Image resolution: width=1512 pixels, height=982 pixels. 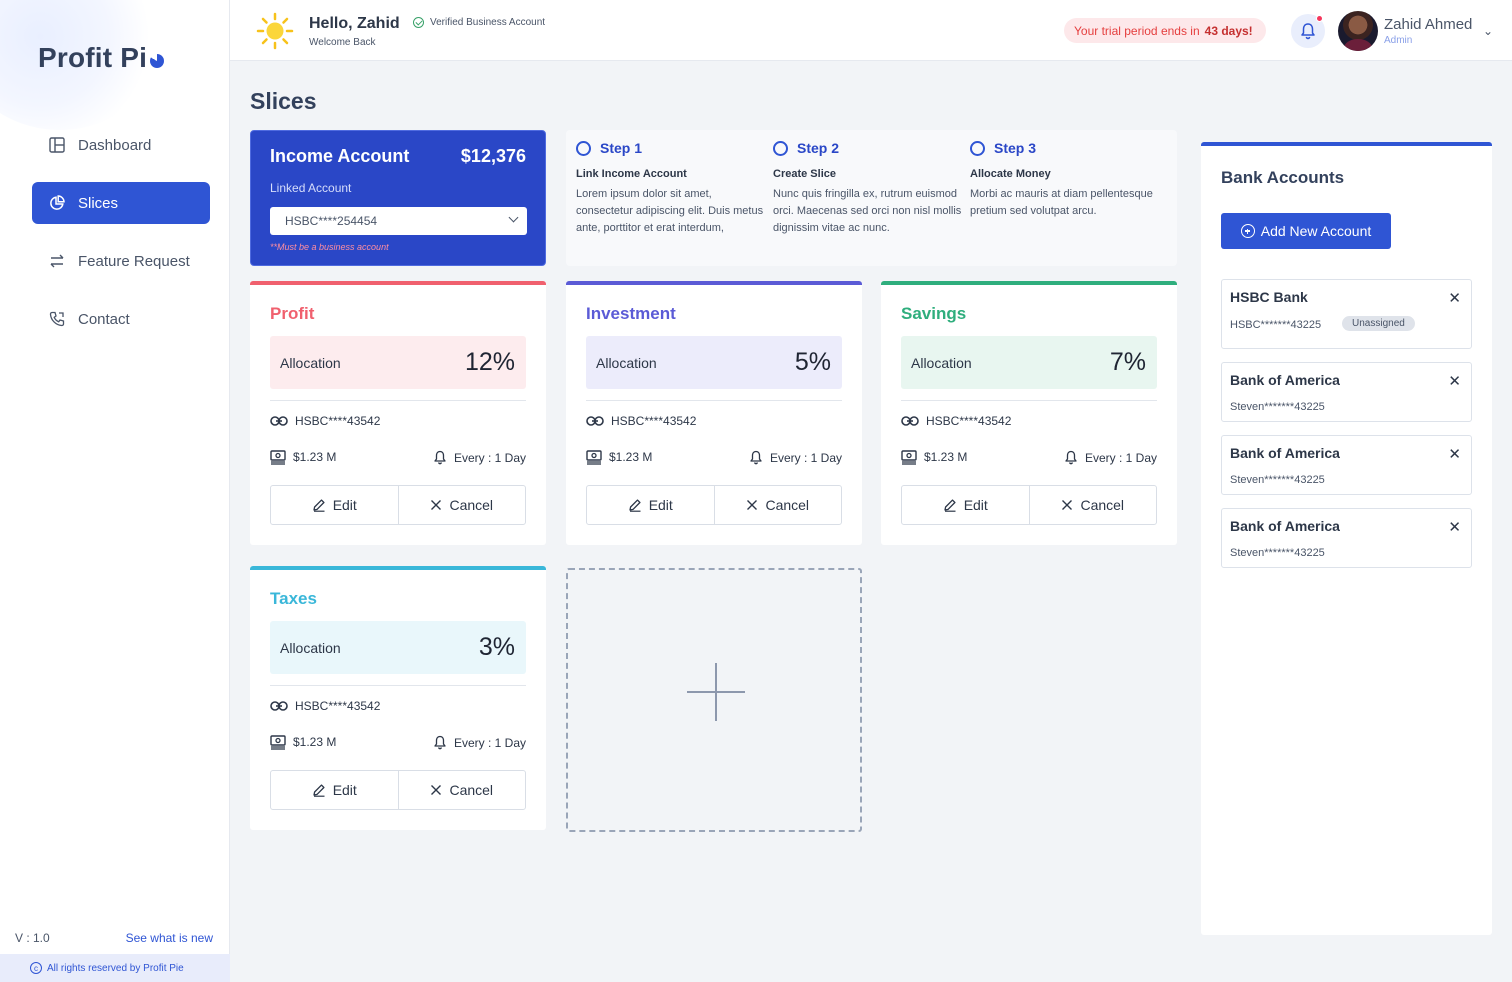 What do you see at coordinates (714, 700) in the screenshot?
I see `add-slice-button` at bounding box center [714, 700].